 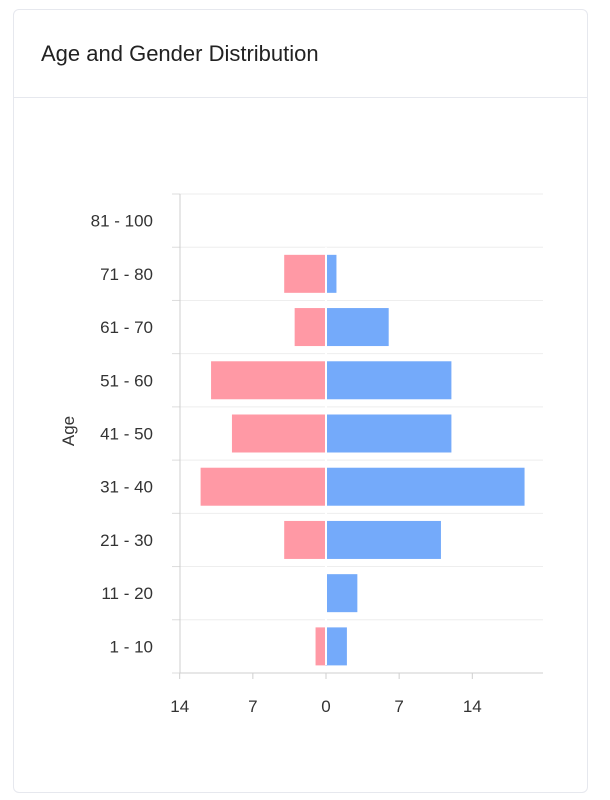 I want to click on y-tick-label: 51 - 60, so click(x=126, y=380).